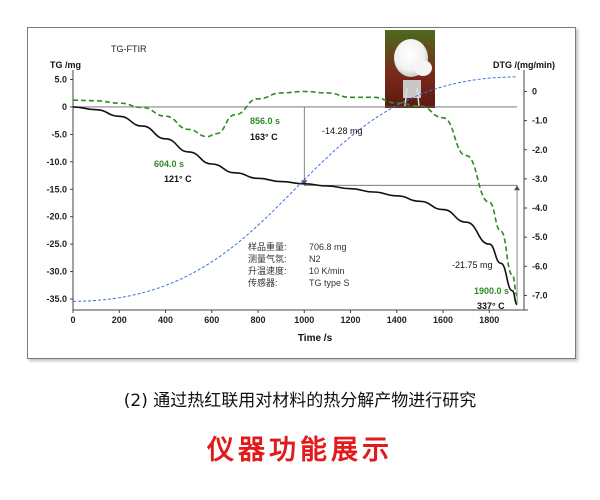 Image resolution: width=600 pixels, height=500 pixels. What do you see at coordinates (491, 306) in the screenshot?
I see `peak3-temp-label: 337° C` at bounding box center [491, 306].